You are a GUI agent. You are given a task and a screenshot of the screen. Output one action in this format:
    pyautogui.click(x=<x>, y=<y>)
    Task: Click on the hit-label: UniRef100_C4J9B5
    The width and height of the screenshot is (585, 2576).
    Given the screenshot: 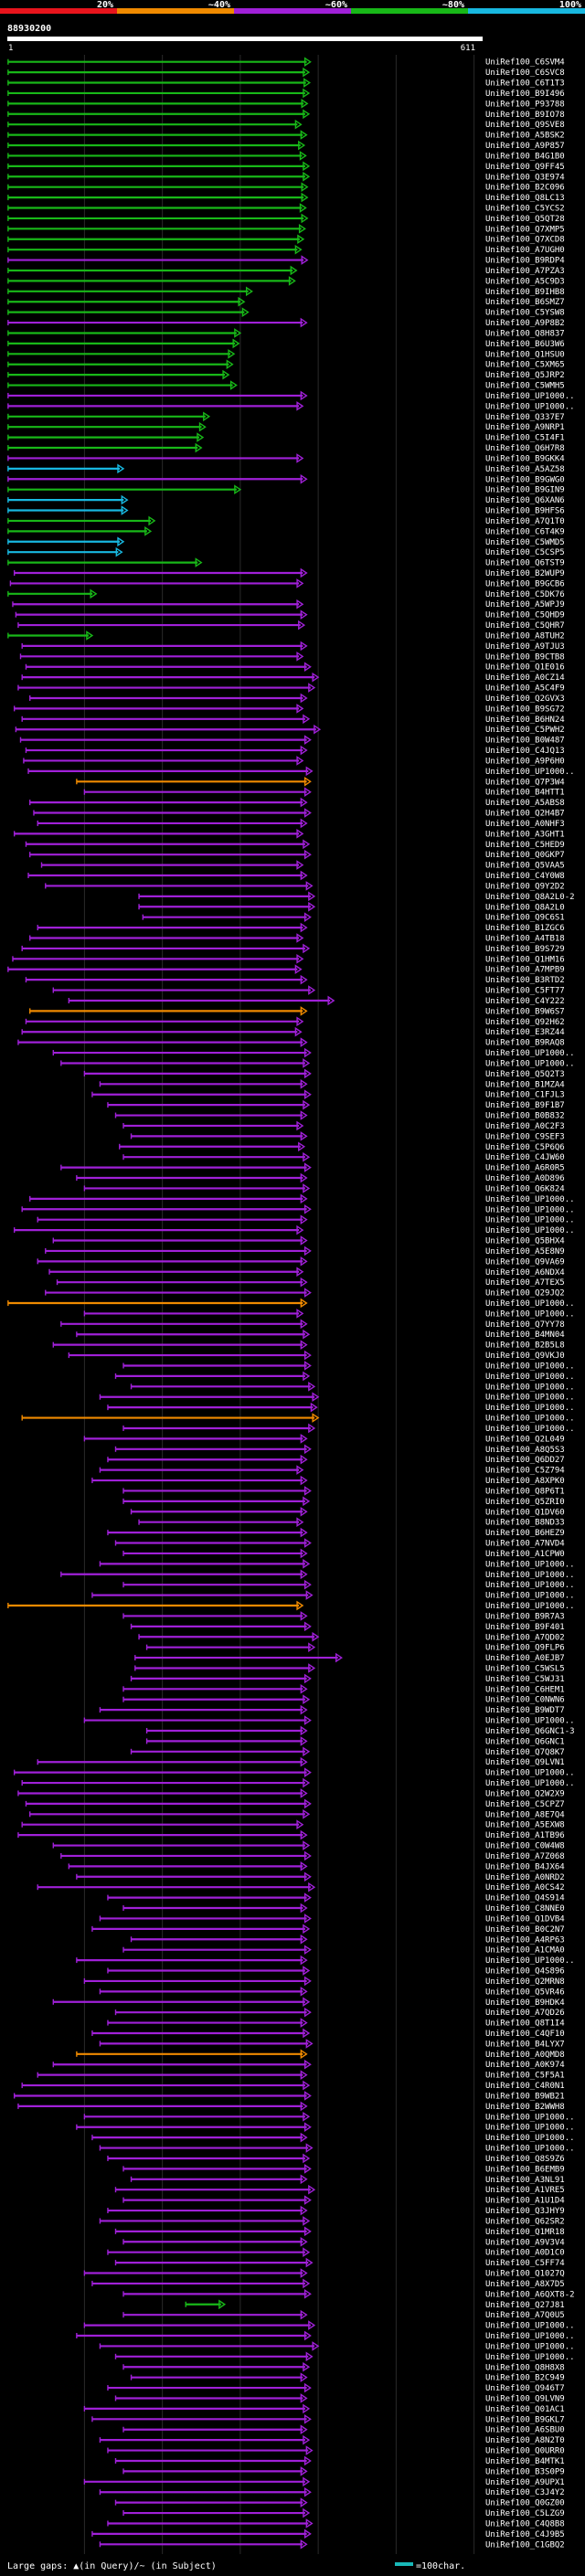 What is the action you would take?
    pyautogui.click(x=525, y=2534)
    